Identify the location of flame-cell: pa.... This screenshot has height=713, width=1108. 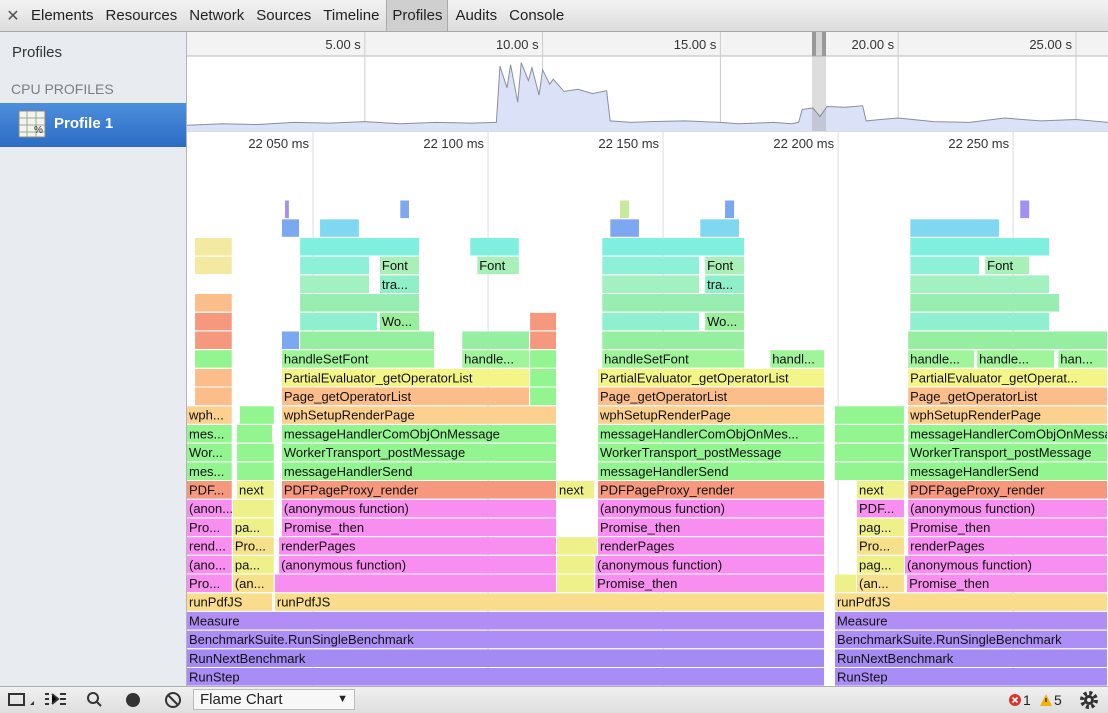
(253, 527).